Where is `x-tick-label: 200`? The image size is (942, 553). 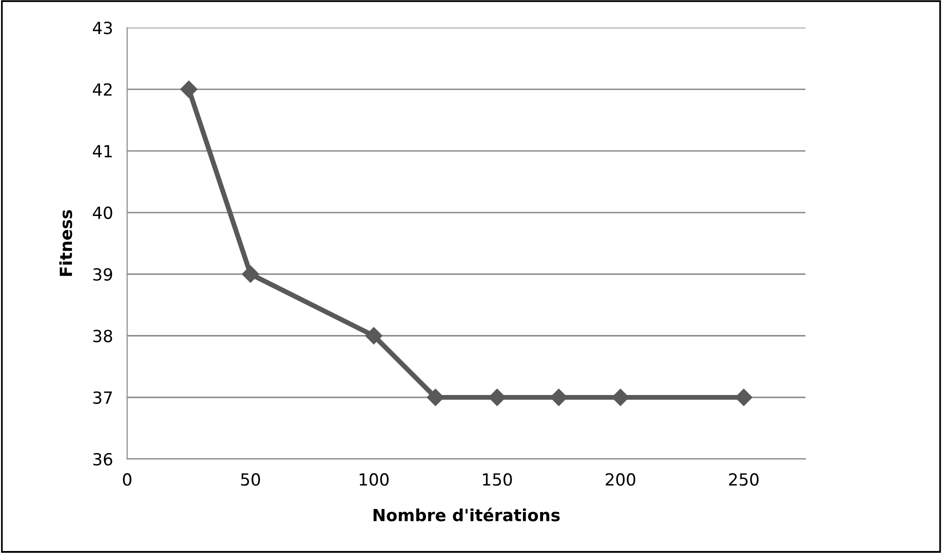
x-tick-label: 200 is located at coordinates (621, 479).